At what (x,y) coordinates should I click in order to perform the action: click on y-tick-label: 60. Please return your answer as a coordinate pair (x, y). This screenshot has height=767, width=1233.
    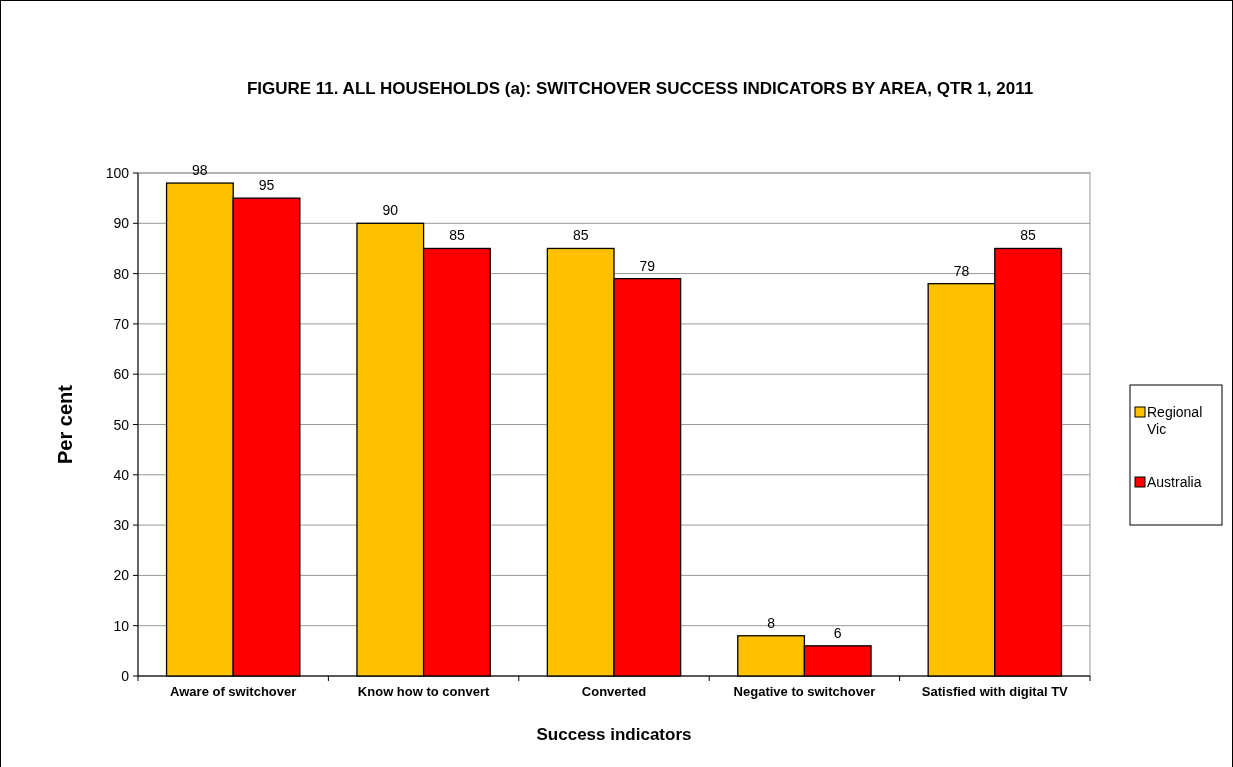
    Looking at the image, I should click on (121, 374).